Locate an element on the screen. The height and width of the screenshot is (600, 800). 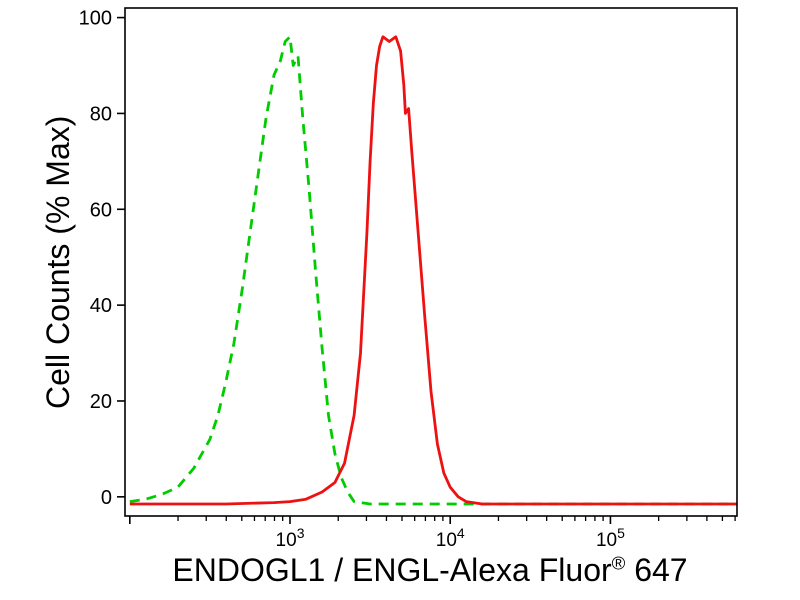
x-tick-label: 10³ is located at coordinates (290, 538).